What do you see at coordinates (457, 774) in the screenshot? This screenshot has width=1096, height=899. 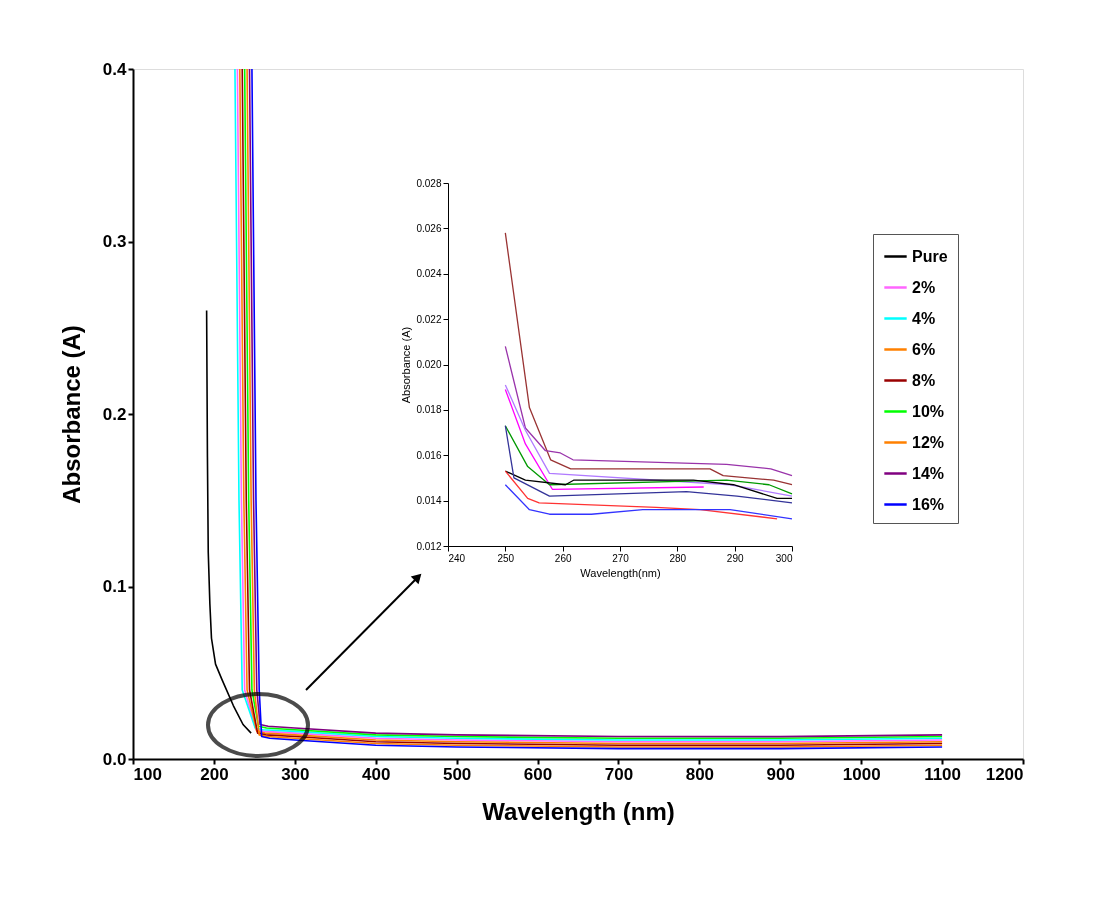 I see `x-tick-label: 500` at bounding box center [457, 774].